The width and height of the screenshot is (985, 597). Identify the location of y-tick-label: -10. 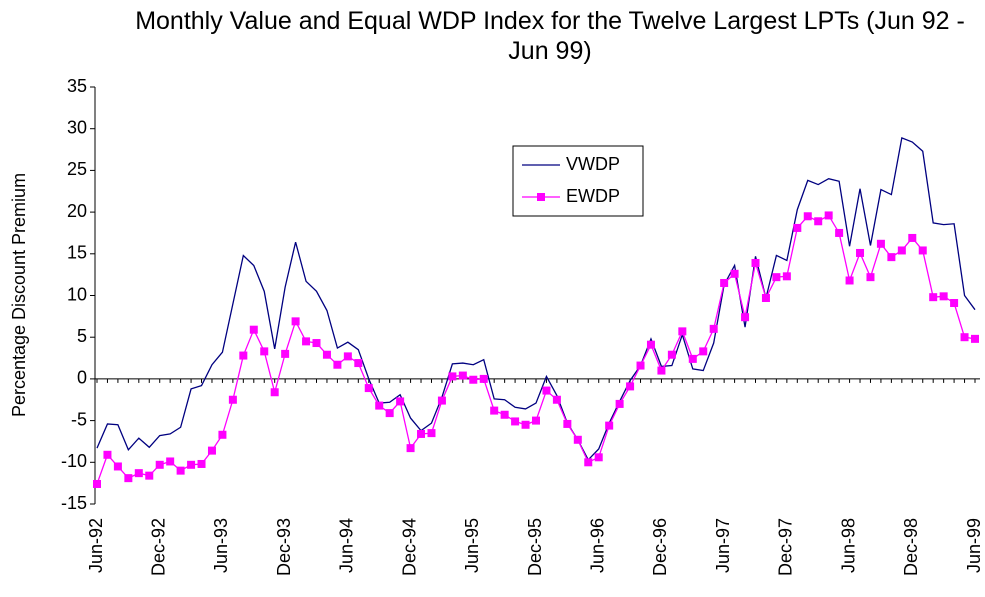
(74, 461).